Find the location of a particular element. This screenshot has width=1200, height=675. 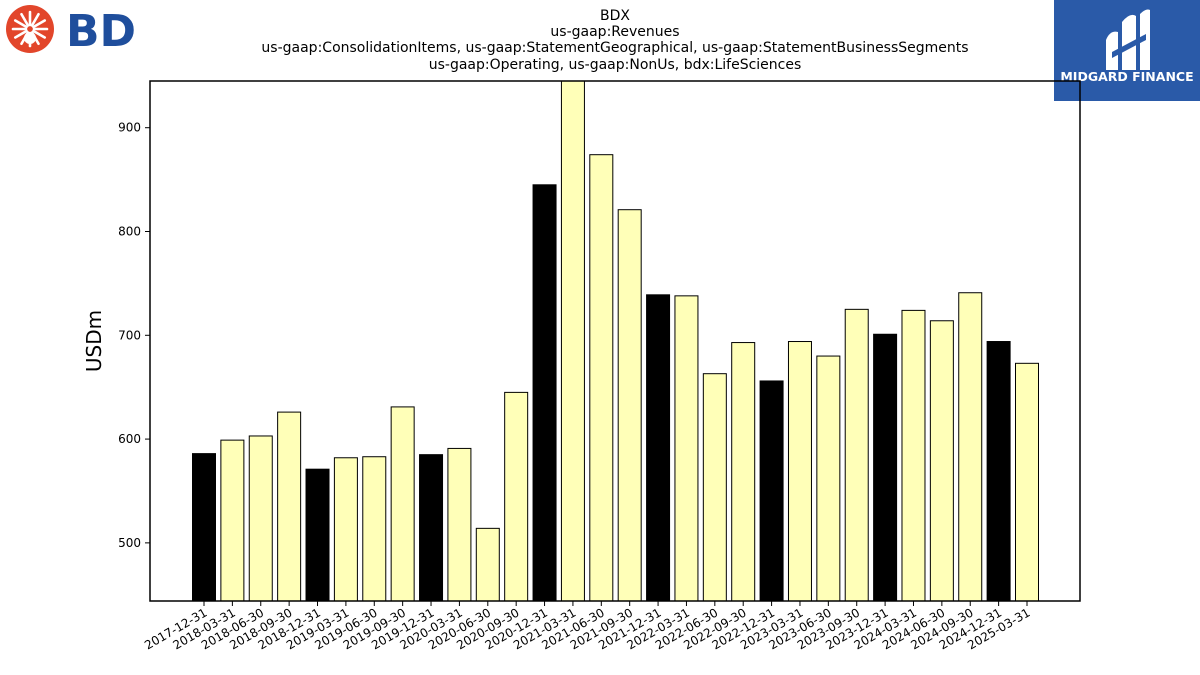

title-line-2: us-gaap:Revenues is located at coordinates (614, 32).